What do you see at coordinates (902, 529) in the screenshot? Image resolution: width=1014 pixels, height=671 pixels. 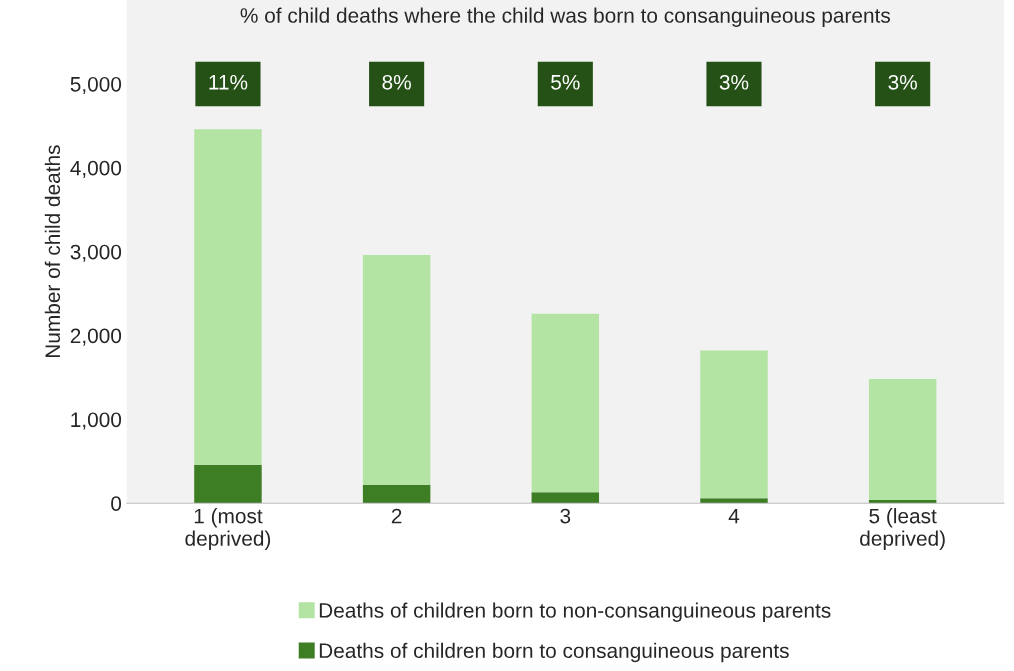 I see `x-tick-label: 5 (least deprived)` at bounding box center [902, 529].